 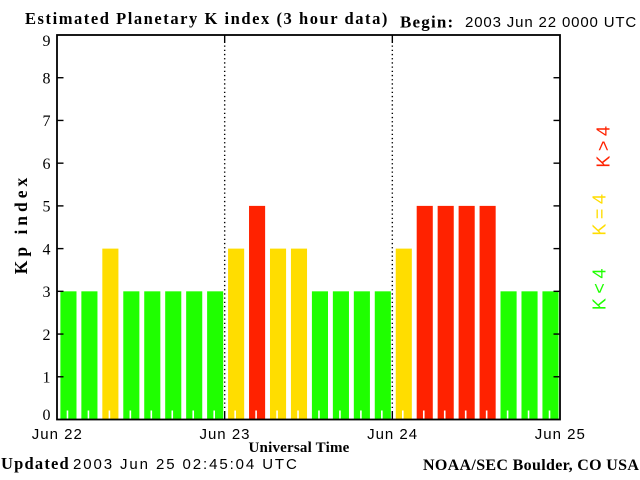 I want to click on svg-text: Universal Time, so click(x=299, y=448).